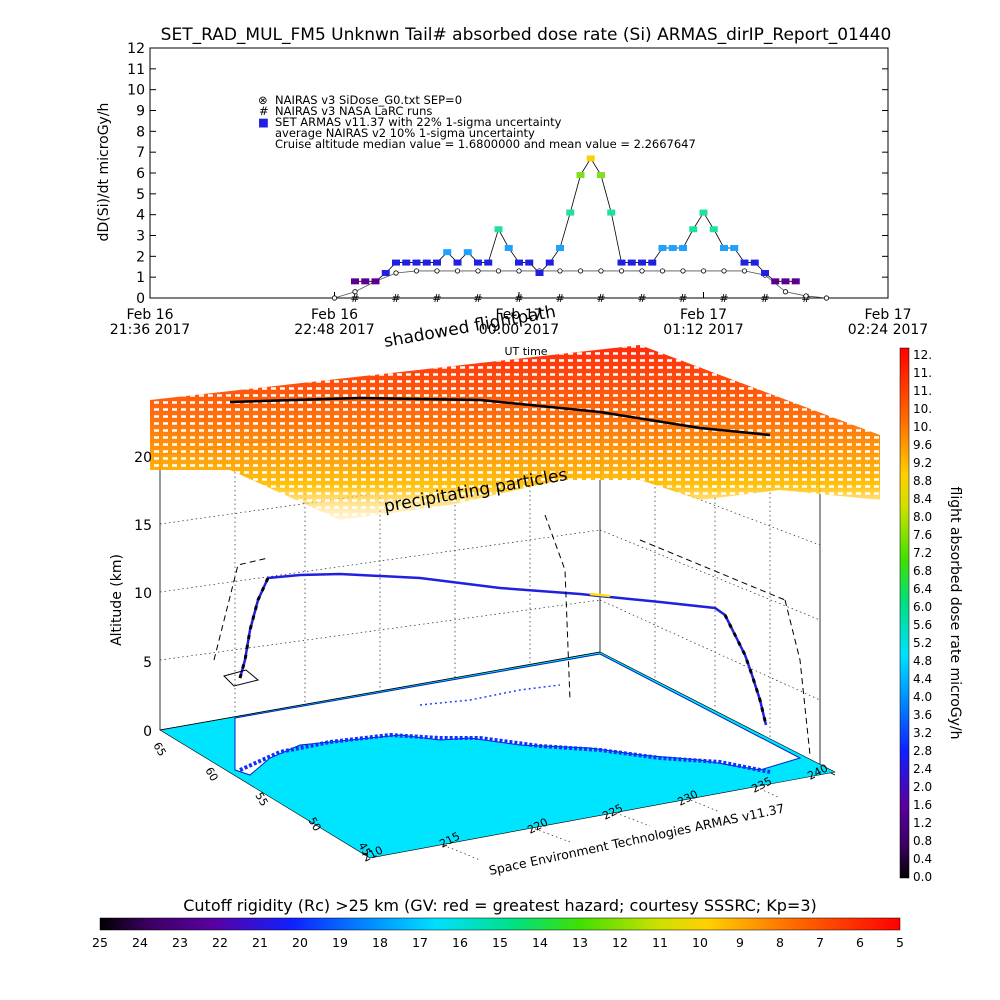  What do you see at coordinates (334, 330) in the screenshot?
I see `x-tick-time: 22:48 2017` at bounding box center [334, 330].